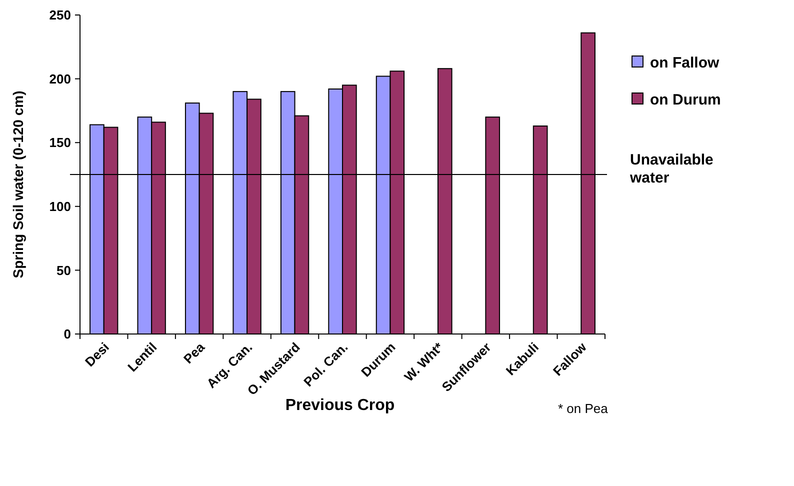 The width and height of the screenshot is (794, 486). What do you see at coordinates (583, 408) in the screenshot?
I see `text: * on Pea` at bounding box center [583, 408].